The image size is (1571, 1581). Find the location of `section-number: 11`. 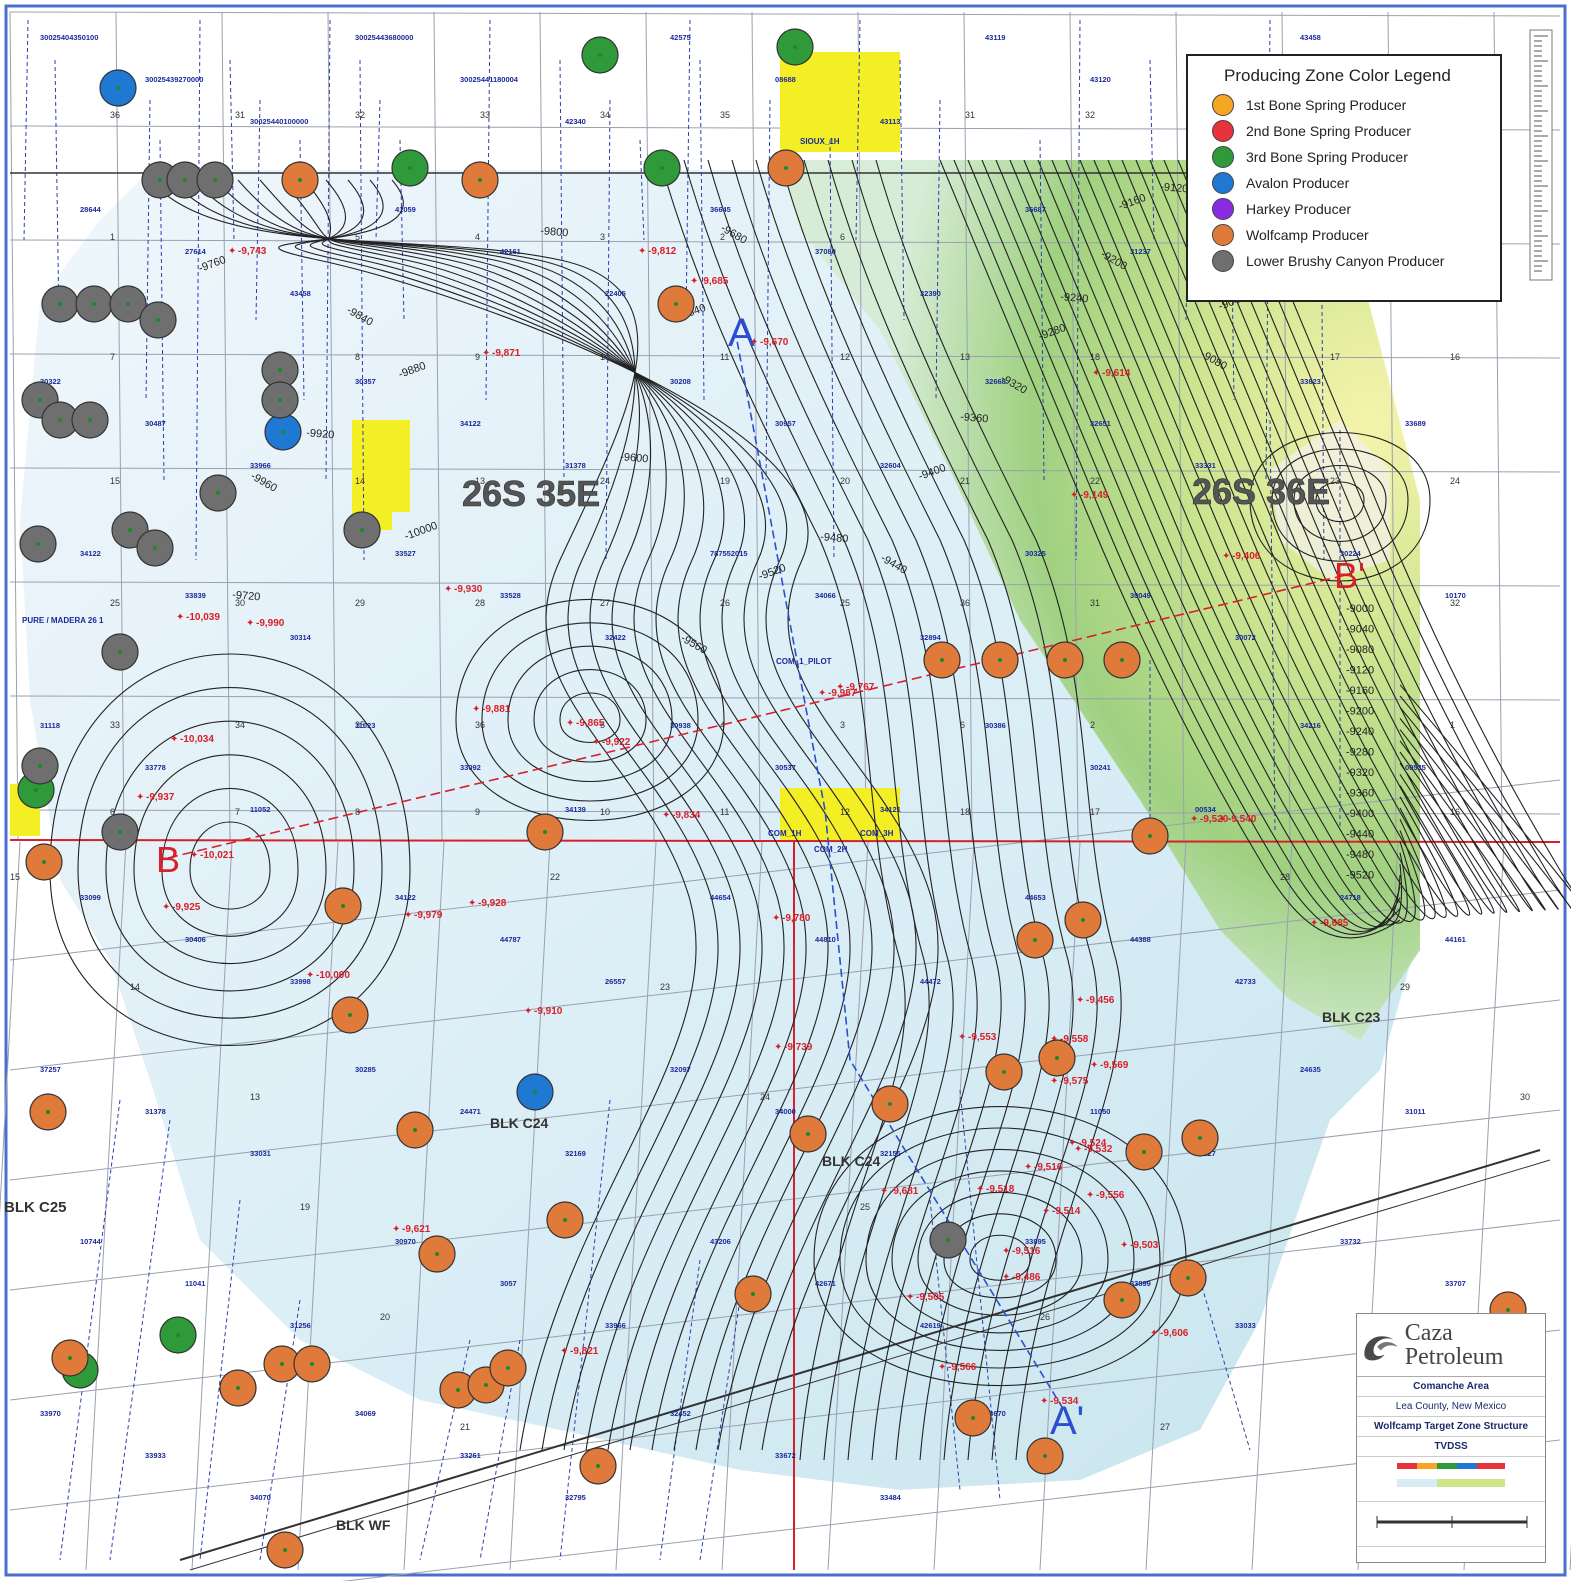

section-number: 11 is located at coordinates (724, 812).